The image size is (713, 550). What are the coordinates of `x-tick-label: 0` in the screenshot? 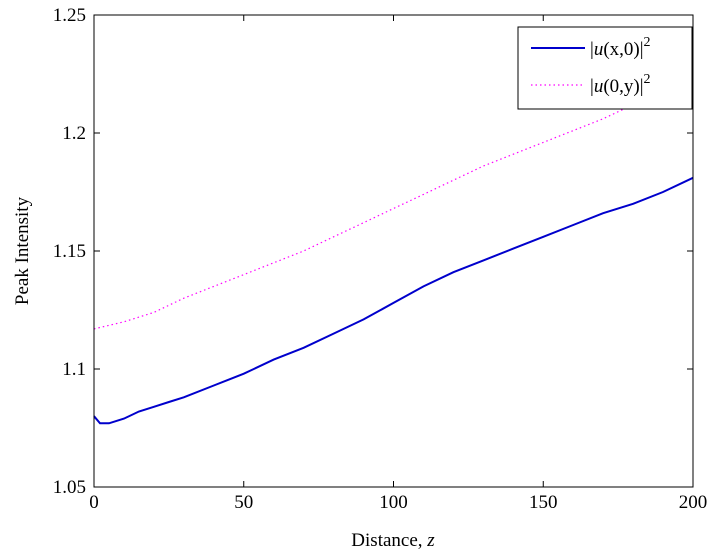 It's located at (94, 502).